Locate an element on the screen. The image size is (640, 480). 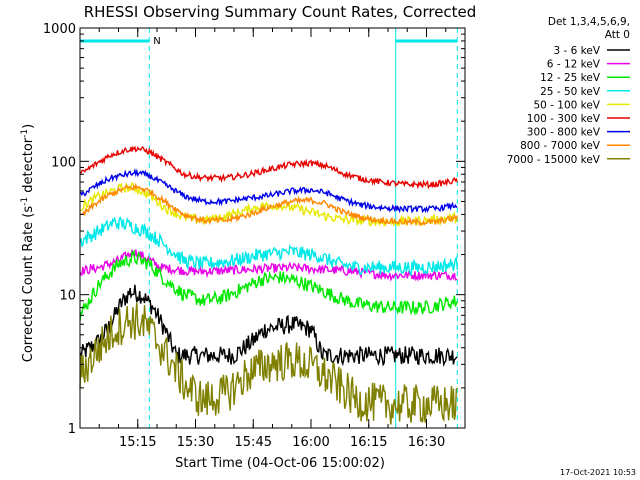
y-tick-label: 10 is located at coordinates (67, 296).